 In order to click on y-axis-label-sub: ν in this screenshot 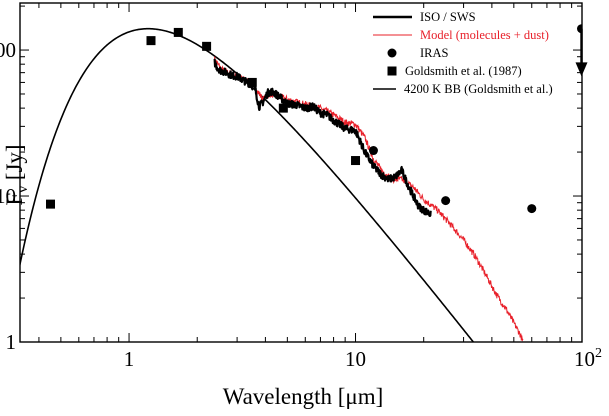, I will do `click(23, 189)`.